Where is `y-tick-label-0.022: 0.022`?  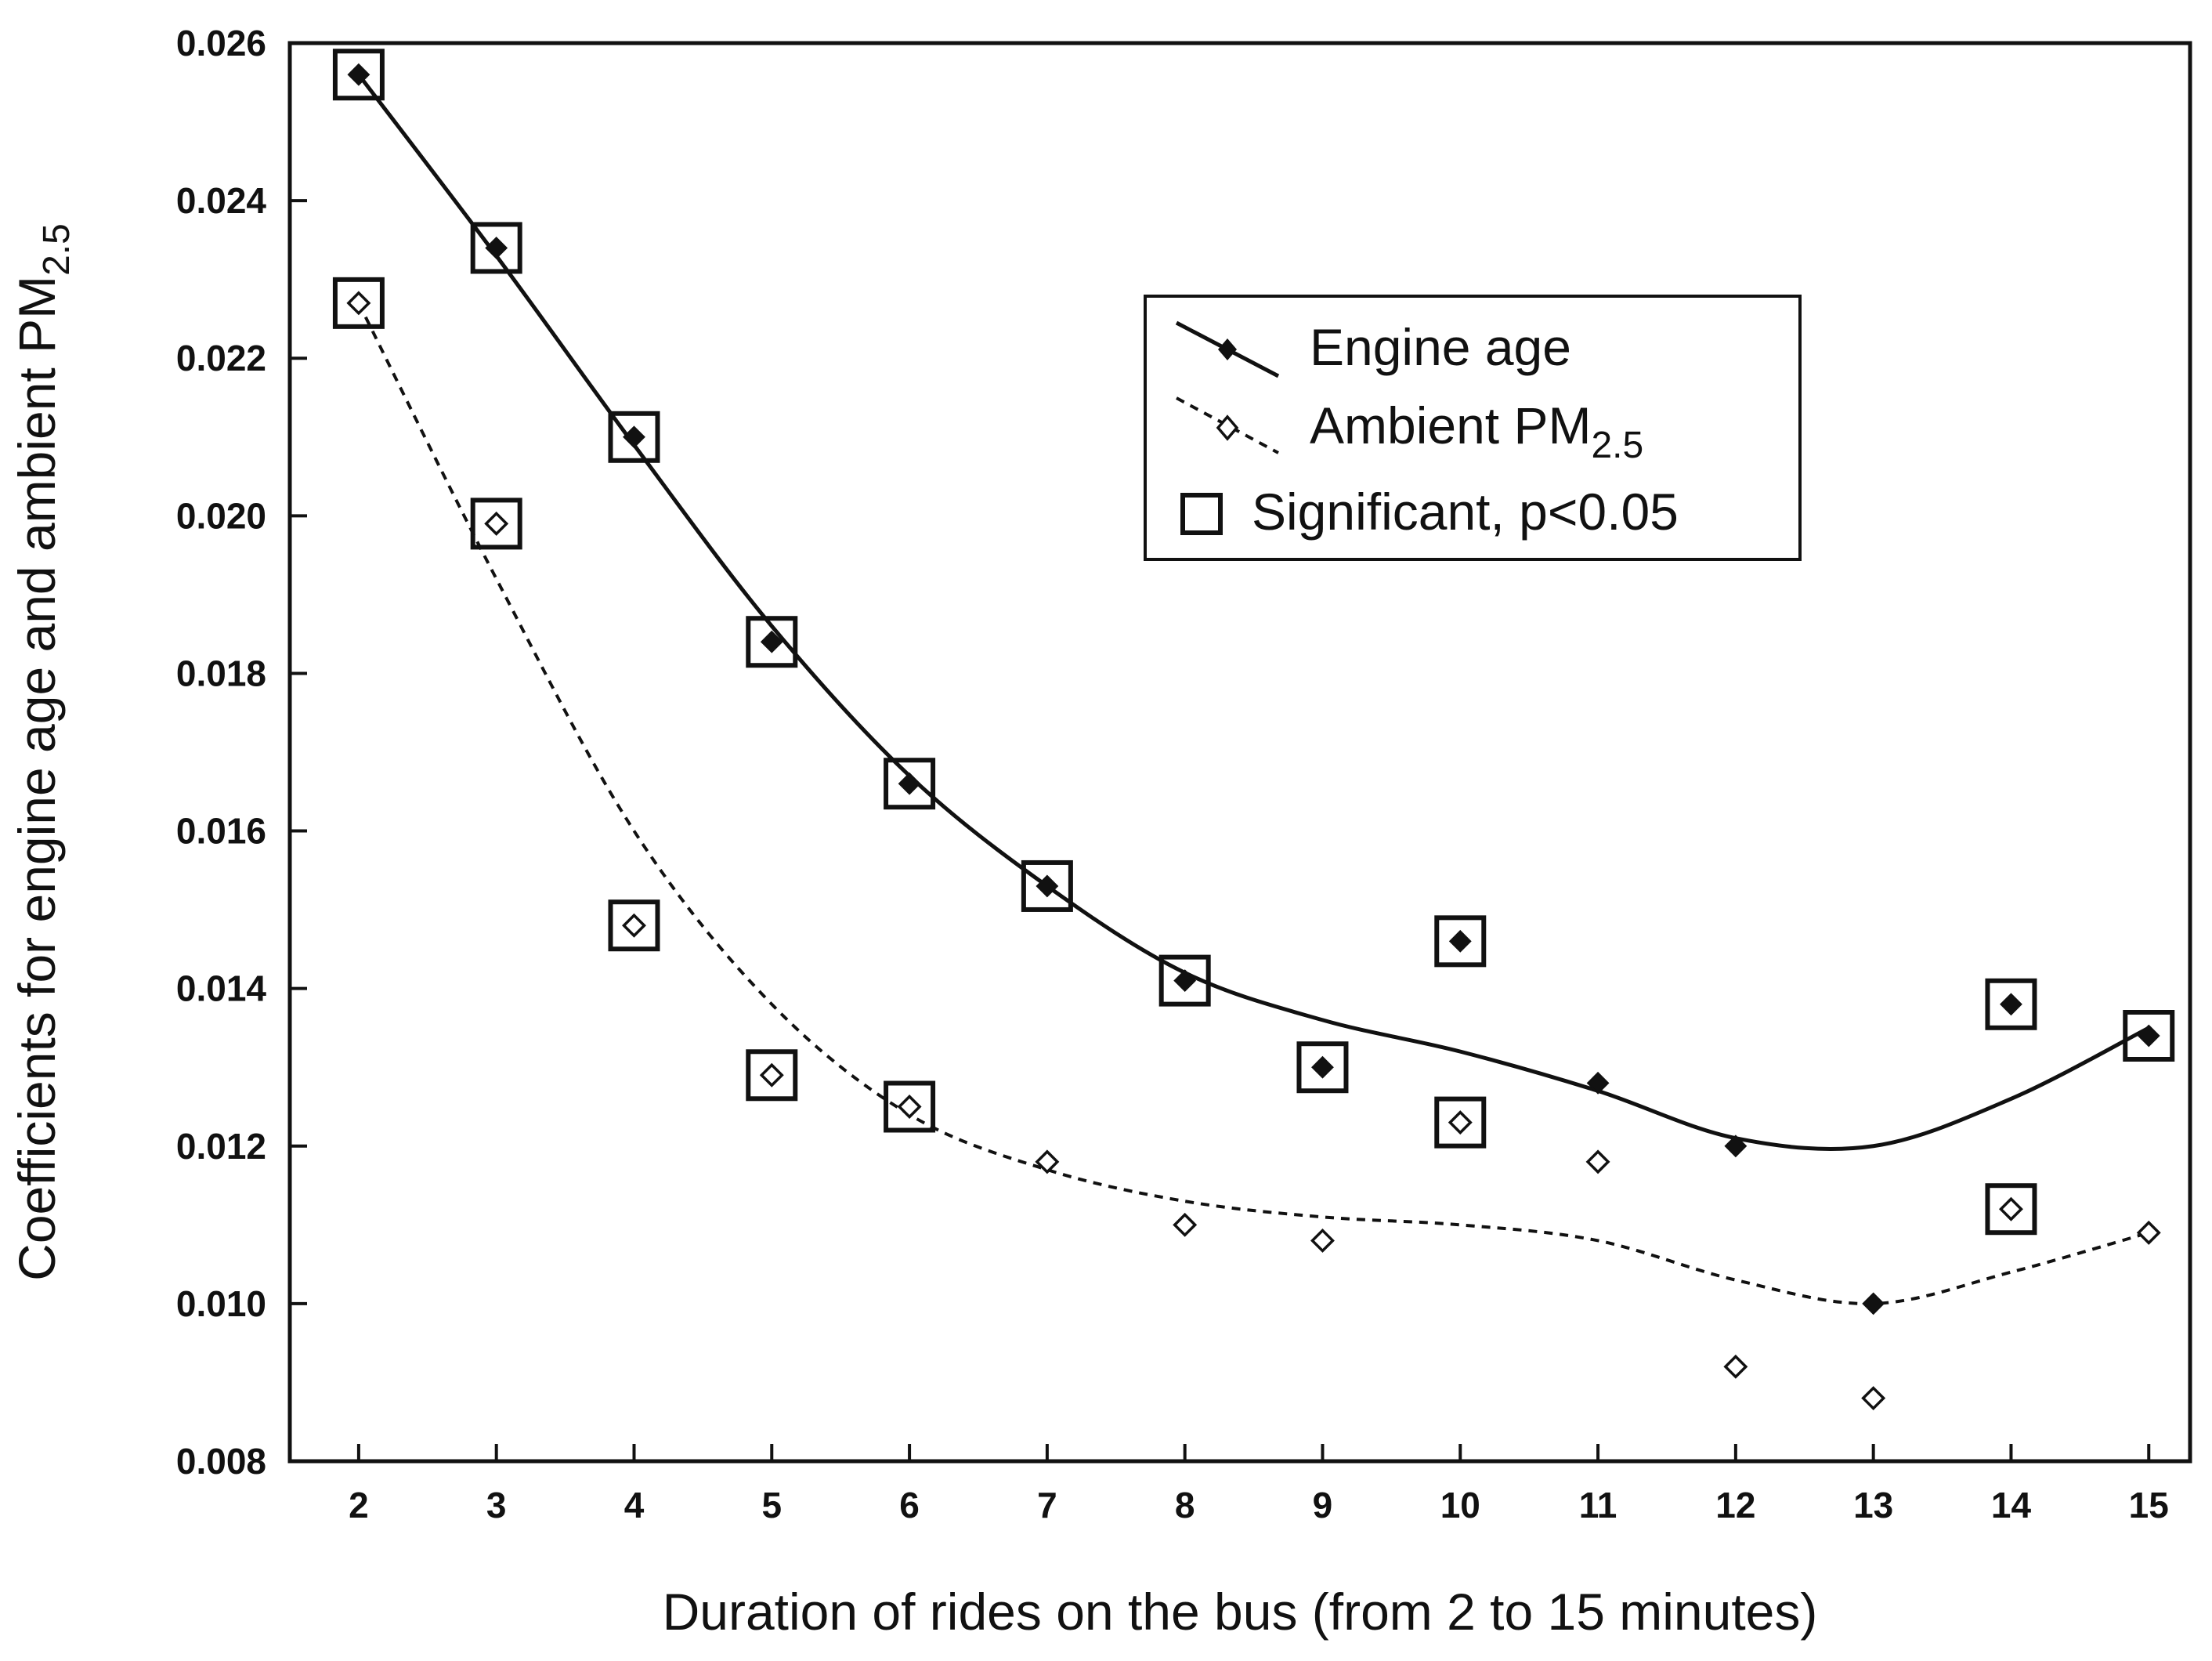
y-tick-label-0.022: 0.022 is located at coordinates (221, 358).